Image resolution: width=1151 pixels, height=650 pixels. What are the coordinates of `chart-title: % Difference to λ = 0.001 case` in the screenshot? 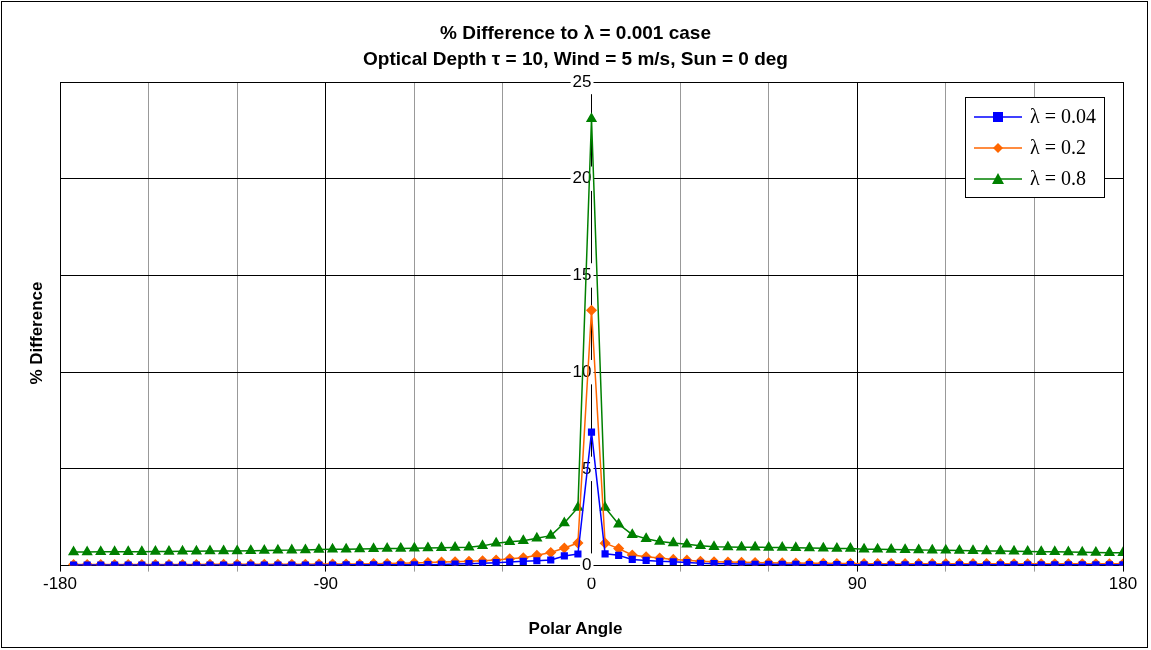 It's located at (575, 33).